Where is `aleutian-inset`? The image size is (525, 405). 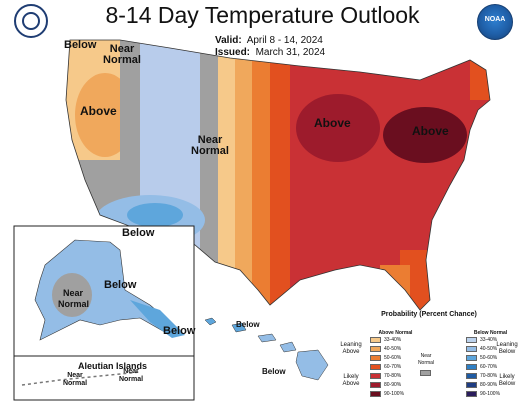
aleutian-inset is located at coordinates (104, 378).